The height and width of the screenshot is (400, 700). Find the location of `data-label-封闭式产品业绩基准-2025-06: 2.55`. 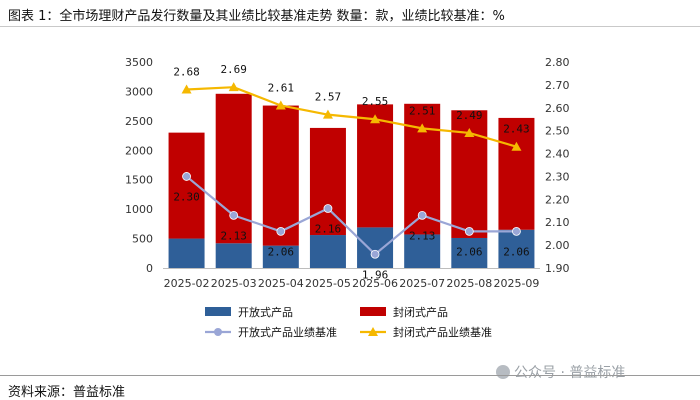

data-label-封闭式产品业绩基准-2025-06: 2.55 is located at coordinates (375, 101).